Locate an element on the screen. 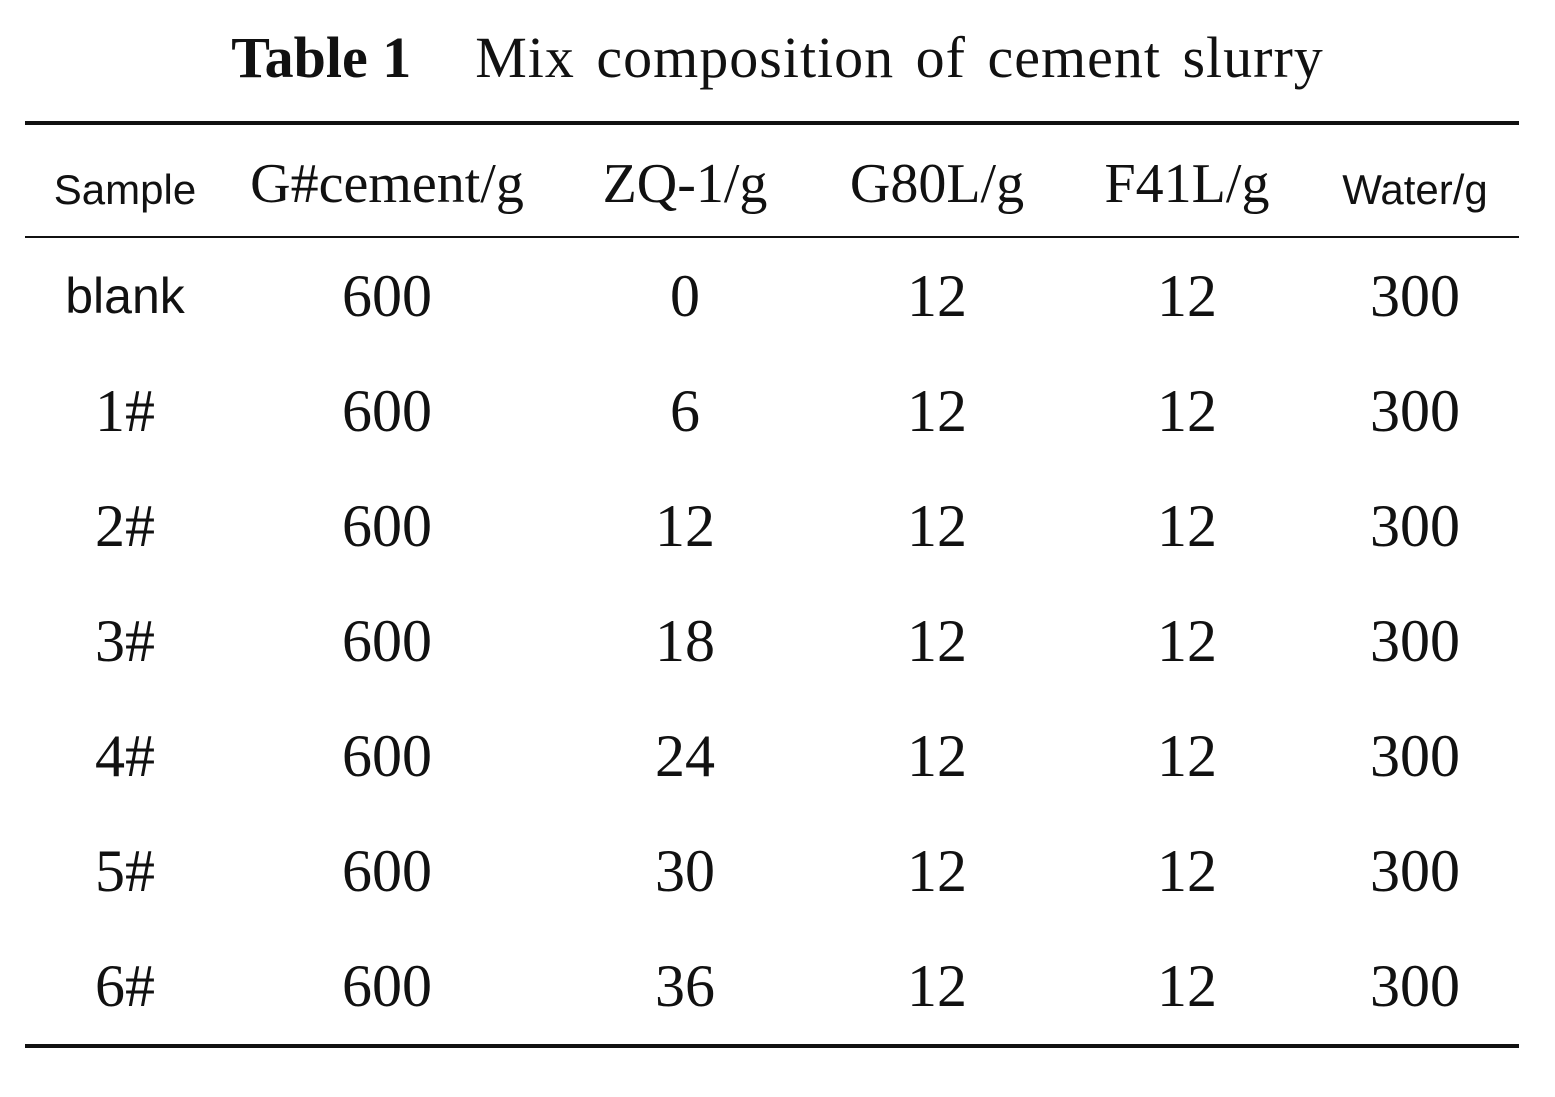 This screenshot has width=1555, height=1097. cell-sample: 5# is located at coordinates (125, 871).